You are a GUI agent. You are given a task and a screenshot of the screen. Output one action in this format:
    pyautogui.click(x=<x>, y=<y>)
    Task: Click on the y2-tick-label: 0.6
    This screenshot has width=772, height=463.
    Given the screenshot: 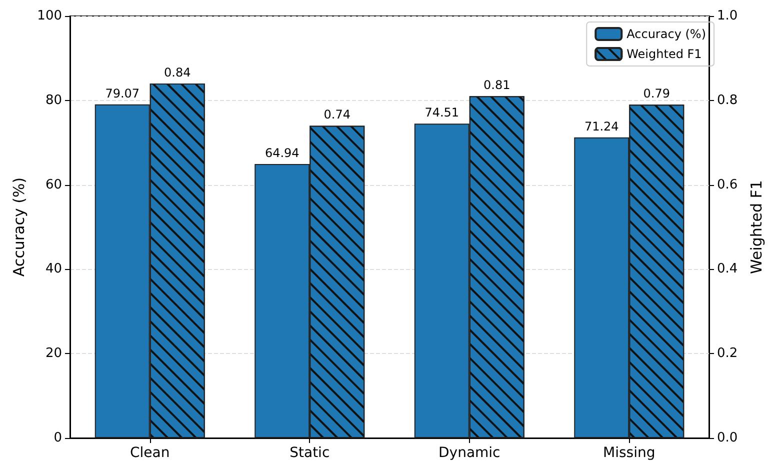 What is the action you would take?
    pyautogui.click(x=727, y=184)
    